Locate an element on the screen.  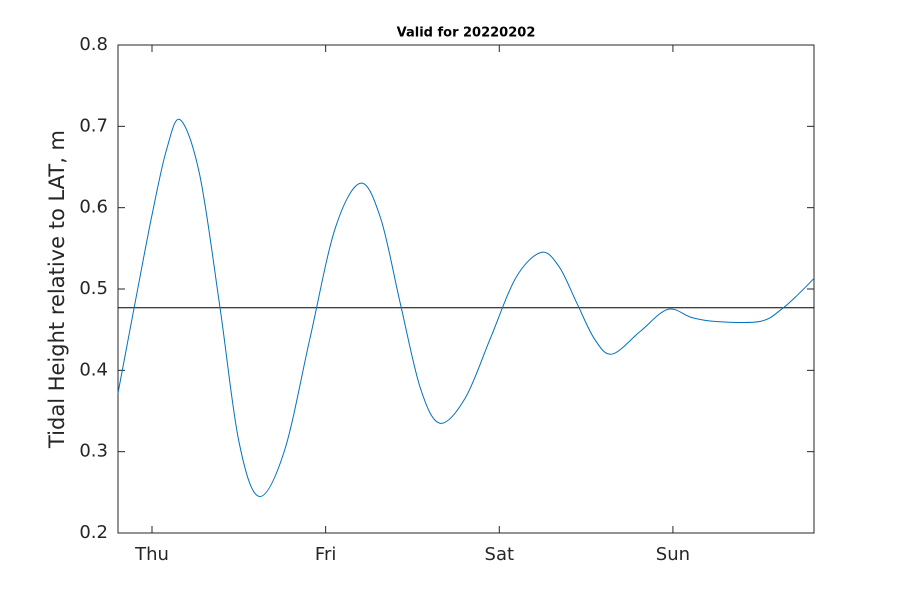
x-tick-label: Thu is located at coordinates (151, 554).